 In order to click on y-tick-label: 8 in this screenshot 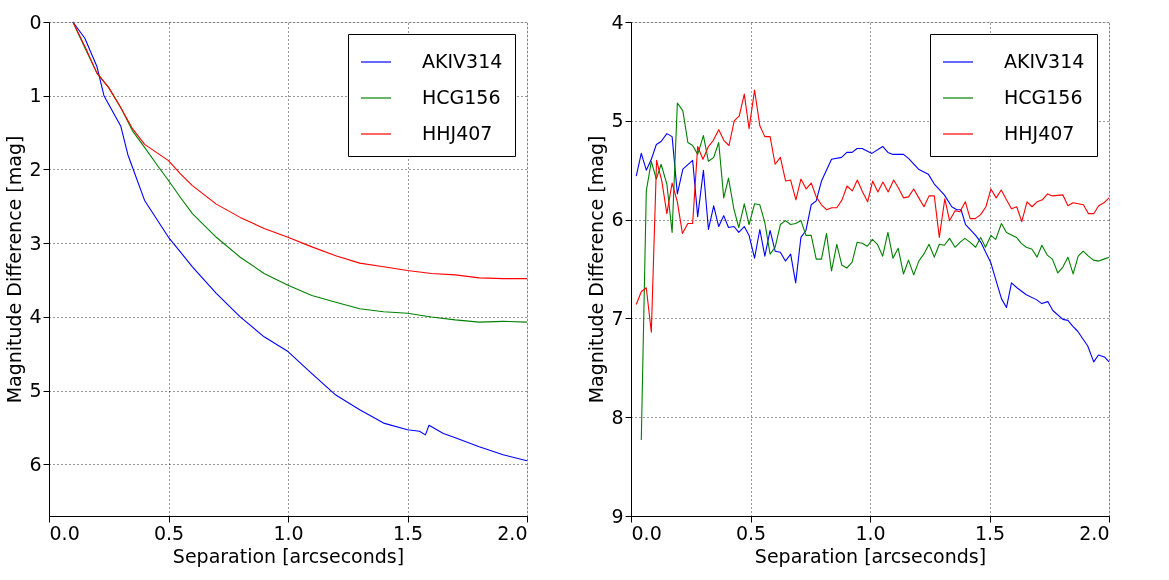, I will do `click(617, 416)`.